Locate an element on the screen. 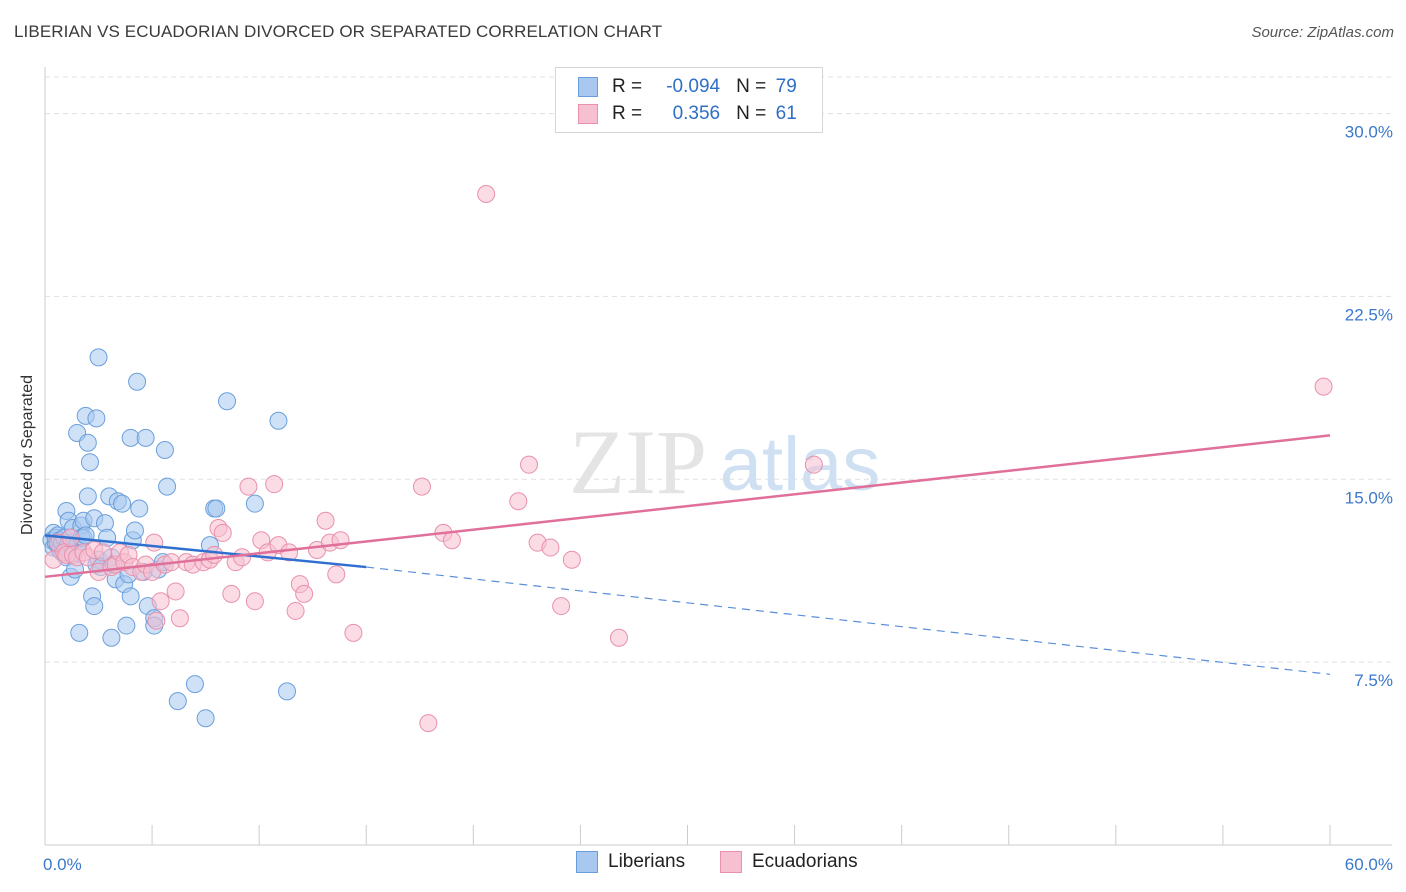  watermark-zip: ZIP is located at coordinates (638, 462).